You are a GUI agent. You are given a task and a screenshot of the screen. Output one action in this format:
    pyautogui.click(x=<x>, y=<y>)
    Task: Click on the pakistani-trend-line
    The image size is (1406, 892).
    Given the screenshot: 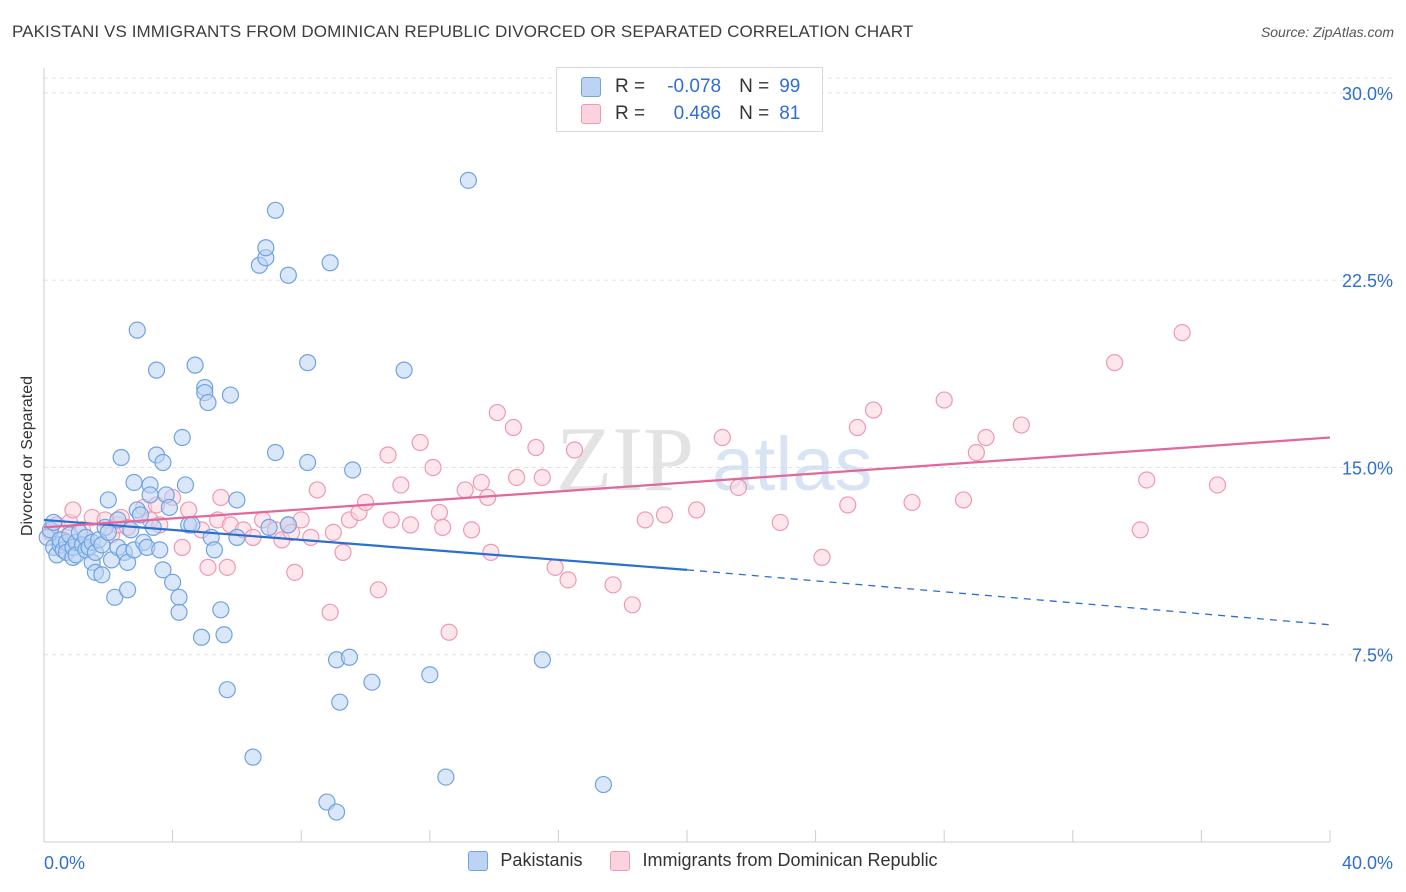 What is the action you would take?
    pyautogui.click(x=365, y=544)
    